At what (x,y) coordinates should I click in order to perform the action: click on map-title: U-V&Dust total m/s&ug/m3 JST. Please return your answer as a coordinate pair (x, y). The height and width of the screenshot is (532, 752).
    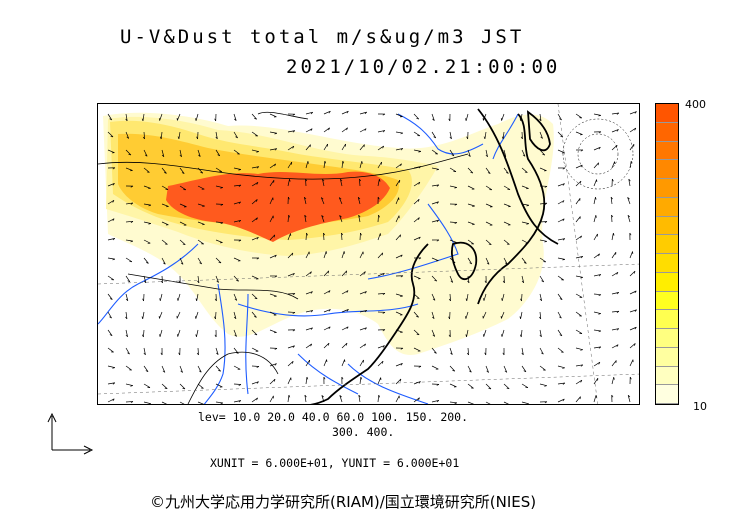
    Looking at the image, I should click on (322, 37).